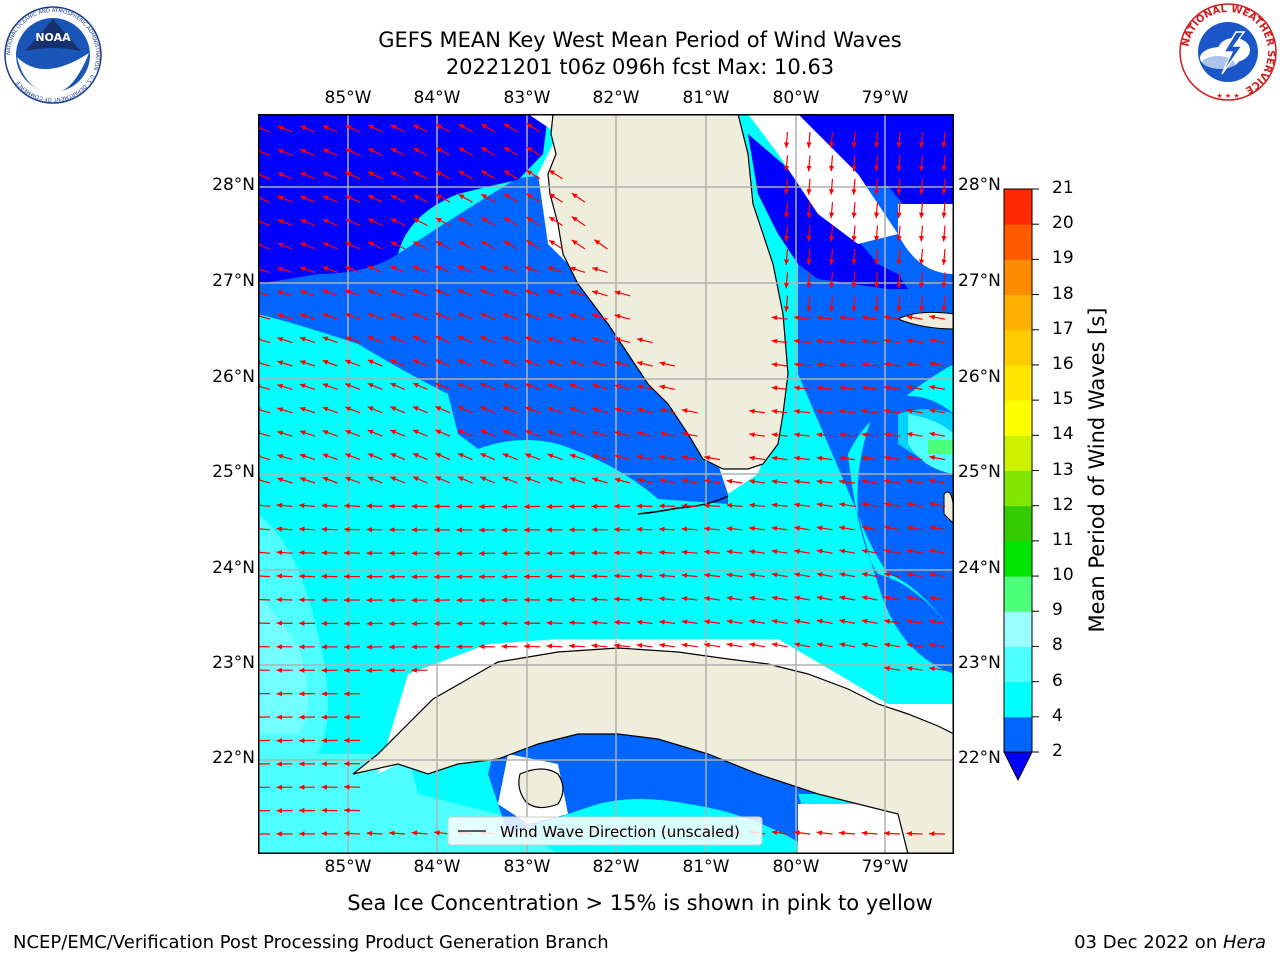  What do you see at coordinates (403, 199) in the screenshot?
I see `contour-band-below-2-gulf` at bounding box center [403, 199].